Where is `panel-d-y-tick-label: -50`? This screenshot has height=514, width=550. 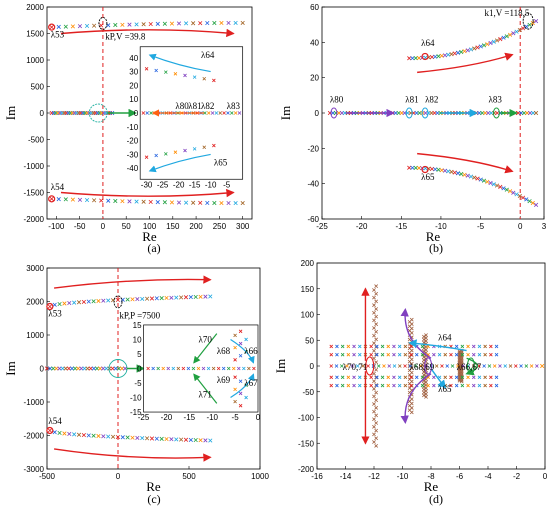
panel-d-y-tick-label: -50 is located at coordinates (308, 392).